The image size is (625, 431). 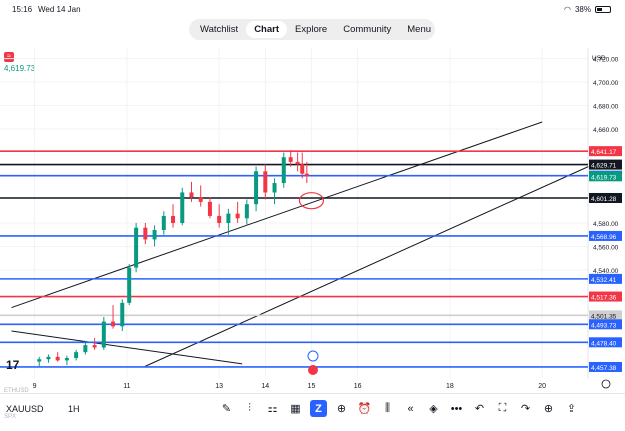 I want to click on y-tick-label: 4,700.00, so click(x=606, y=83).